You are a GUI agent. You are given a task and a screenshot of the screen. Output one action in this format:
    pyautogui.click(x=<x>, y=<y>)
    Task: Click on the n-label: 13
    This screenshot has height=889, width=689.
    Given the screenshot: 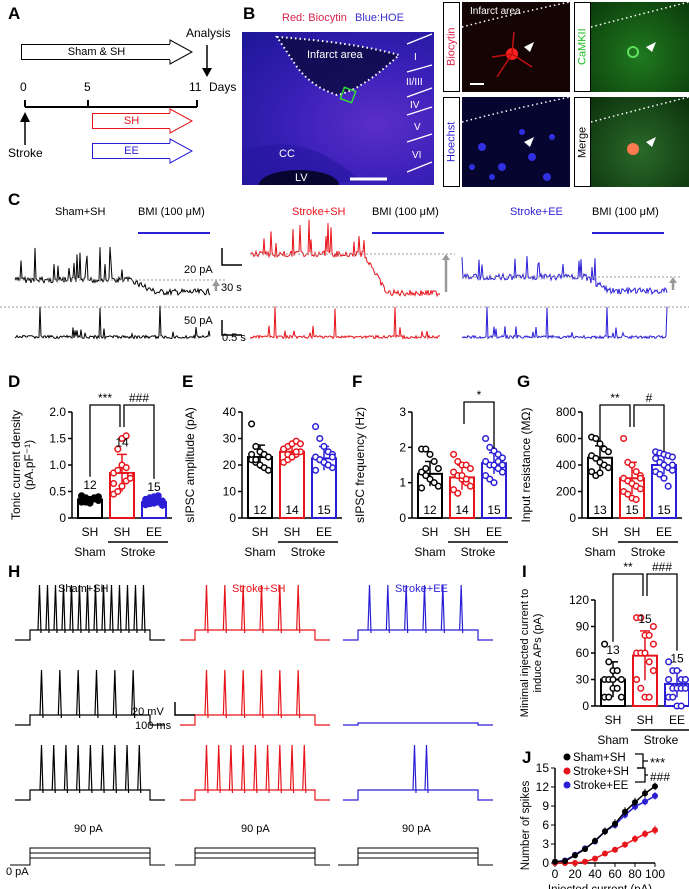 What is the action you would take?
    pyautogui.click(x=600, y=510)
    